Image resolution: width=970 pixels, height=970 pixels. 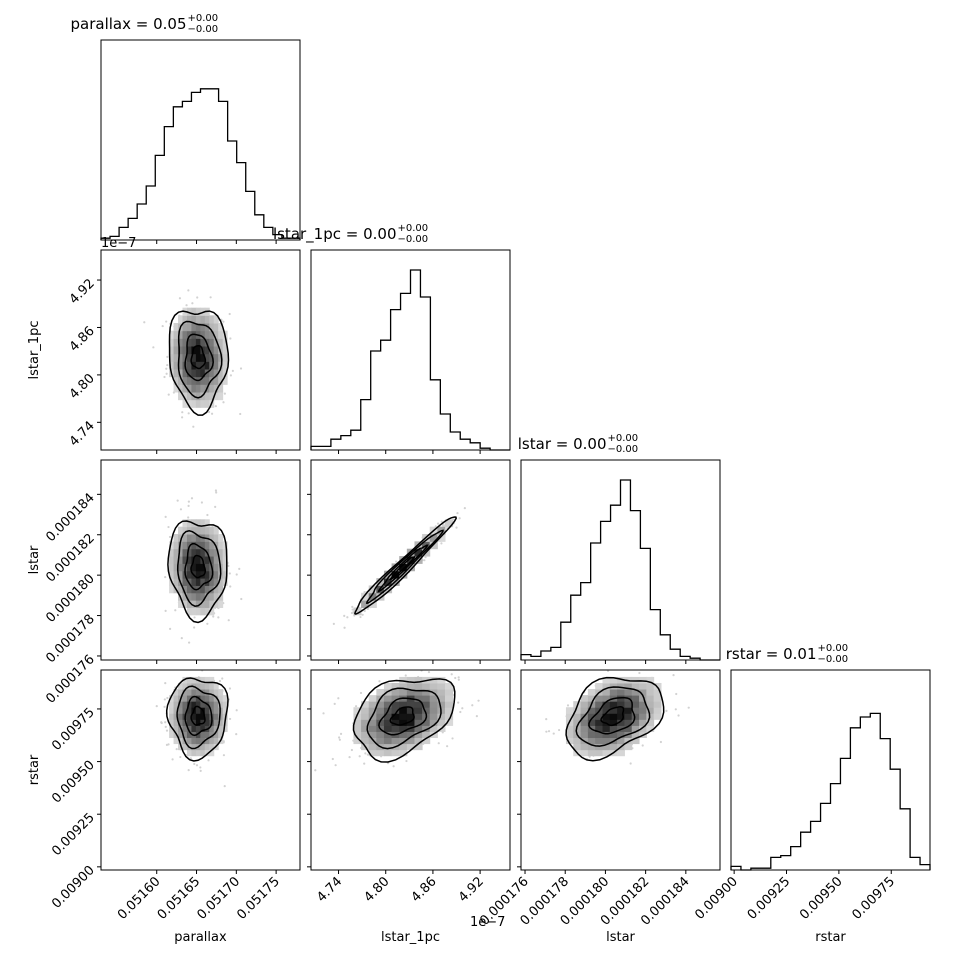 I want to click on y-offset-text: 1e−7, so click(x=118, y=243).